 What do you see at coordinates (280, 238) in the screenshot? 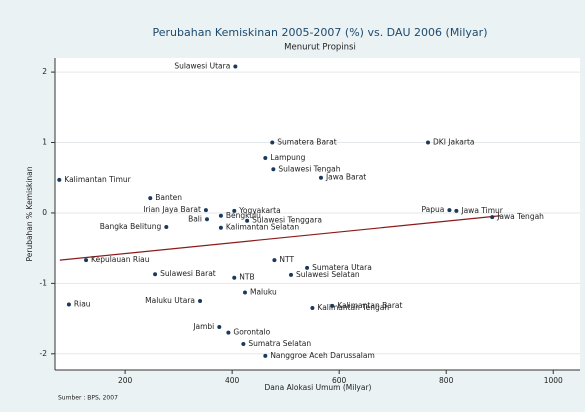
I see `fit-line` at bounding box center [280, 238].